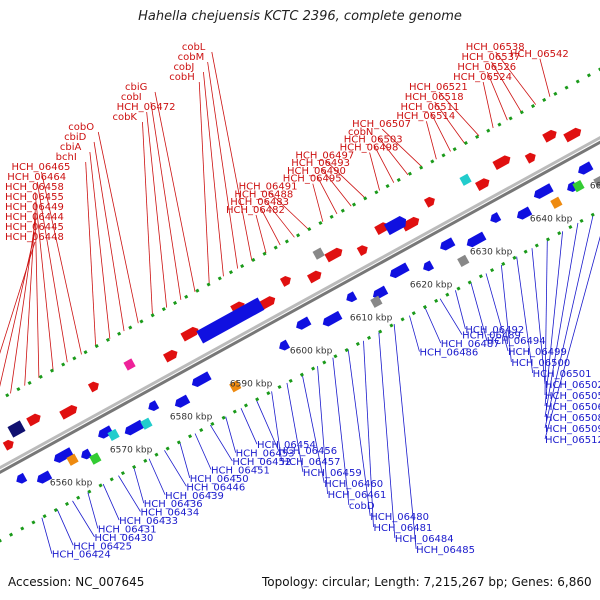 The height and width of the screenshot is (600, 600). I want to click on bottom-gene-label: HCH_06431, so click(127, 529).